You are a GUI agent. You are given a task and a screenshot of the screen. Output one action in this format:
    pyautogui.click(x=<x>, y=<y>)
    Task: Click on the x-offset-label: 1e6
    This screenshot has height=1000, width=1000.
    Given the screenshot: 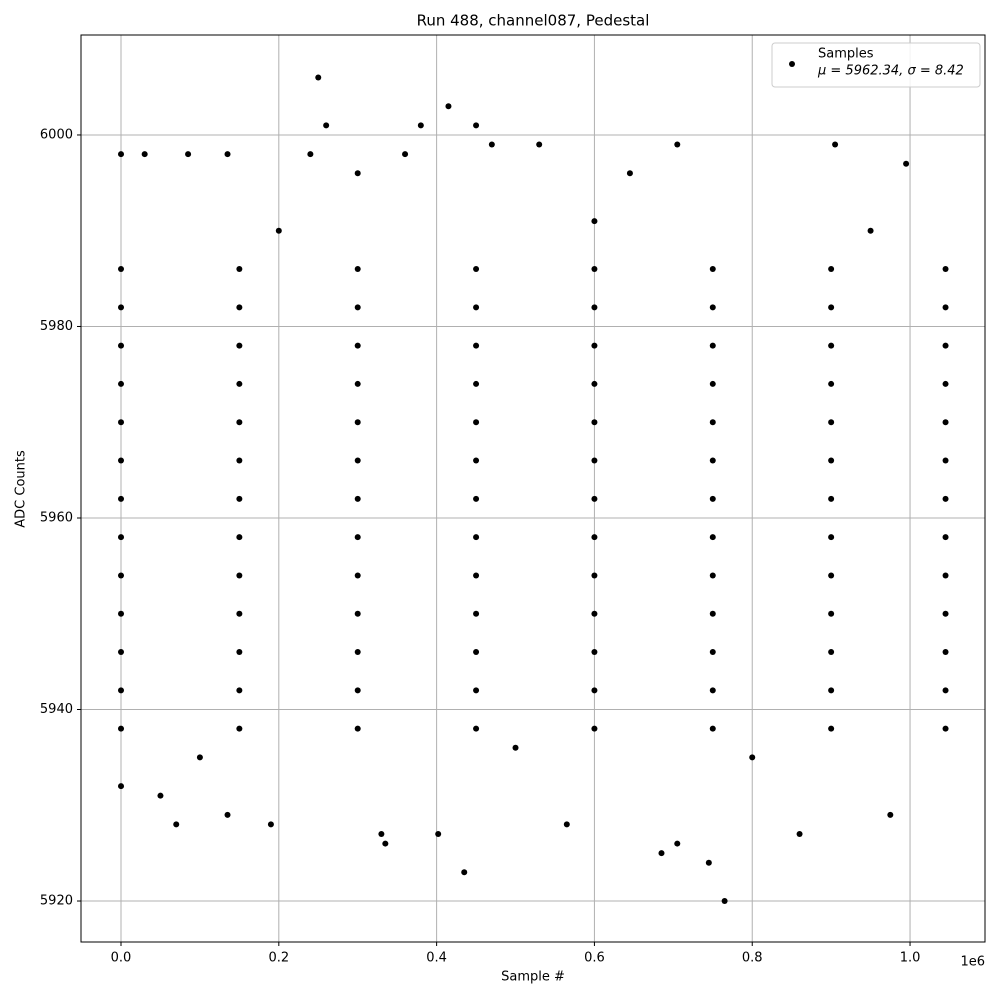 What is the action you would take?
    pyautogui.click(x=972, y=962)
    